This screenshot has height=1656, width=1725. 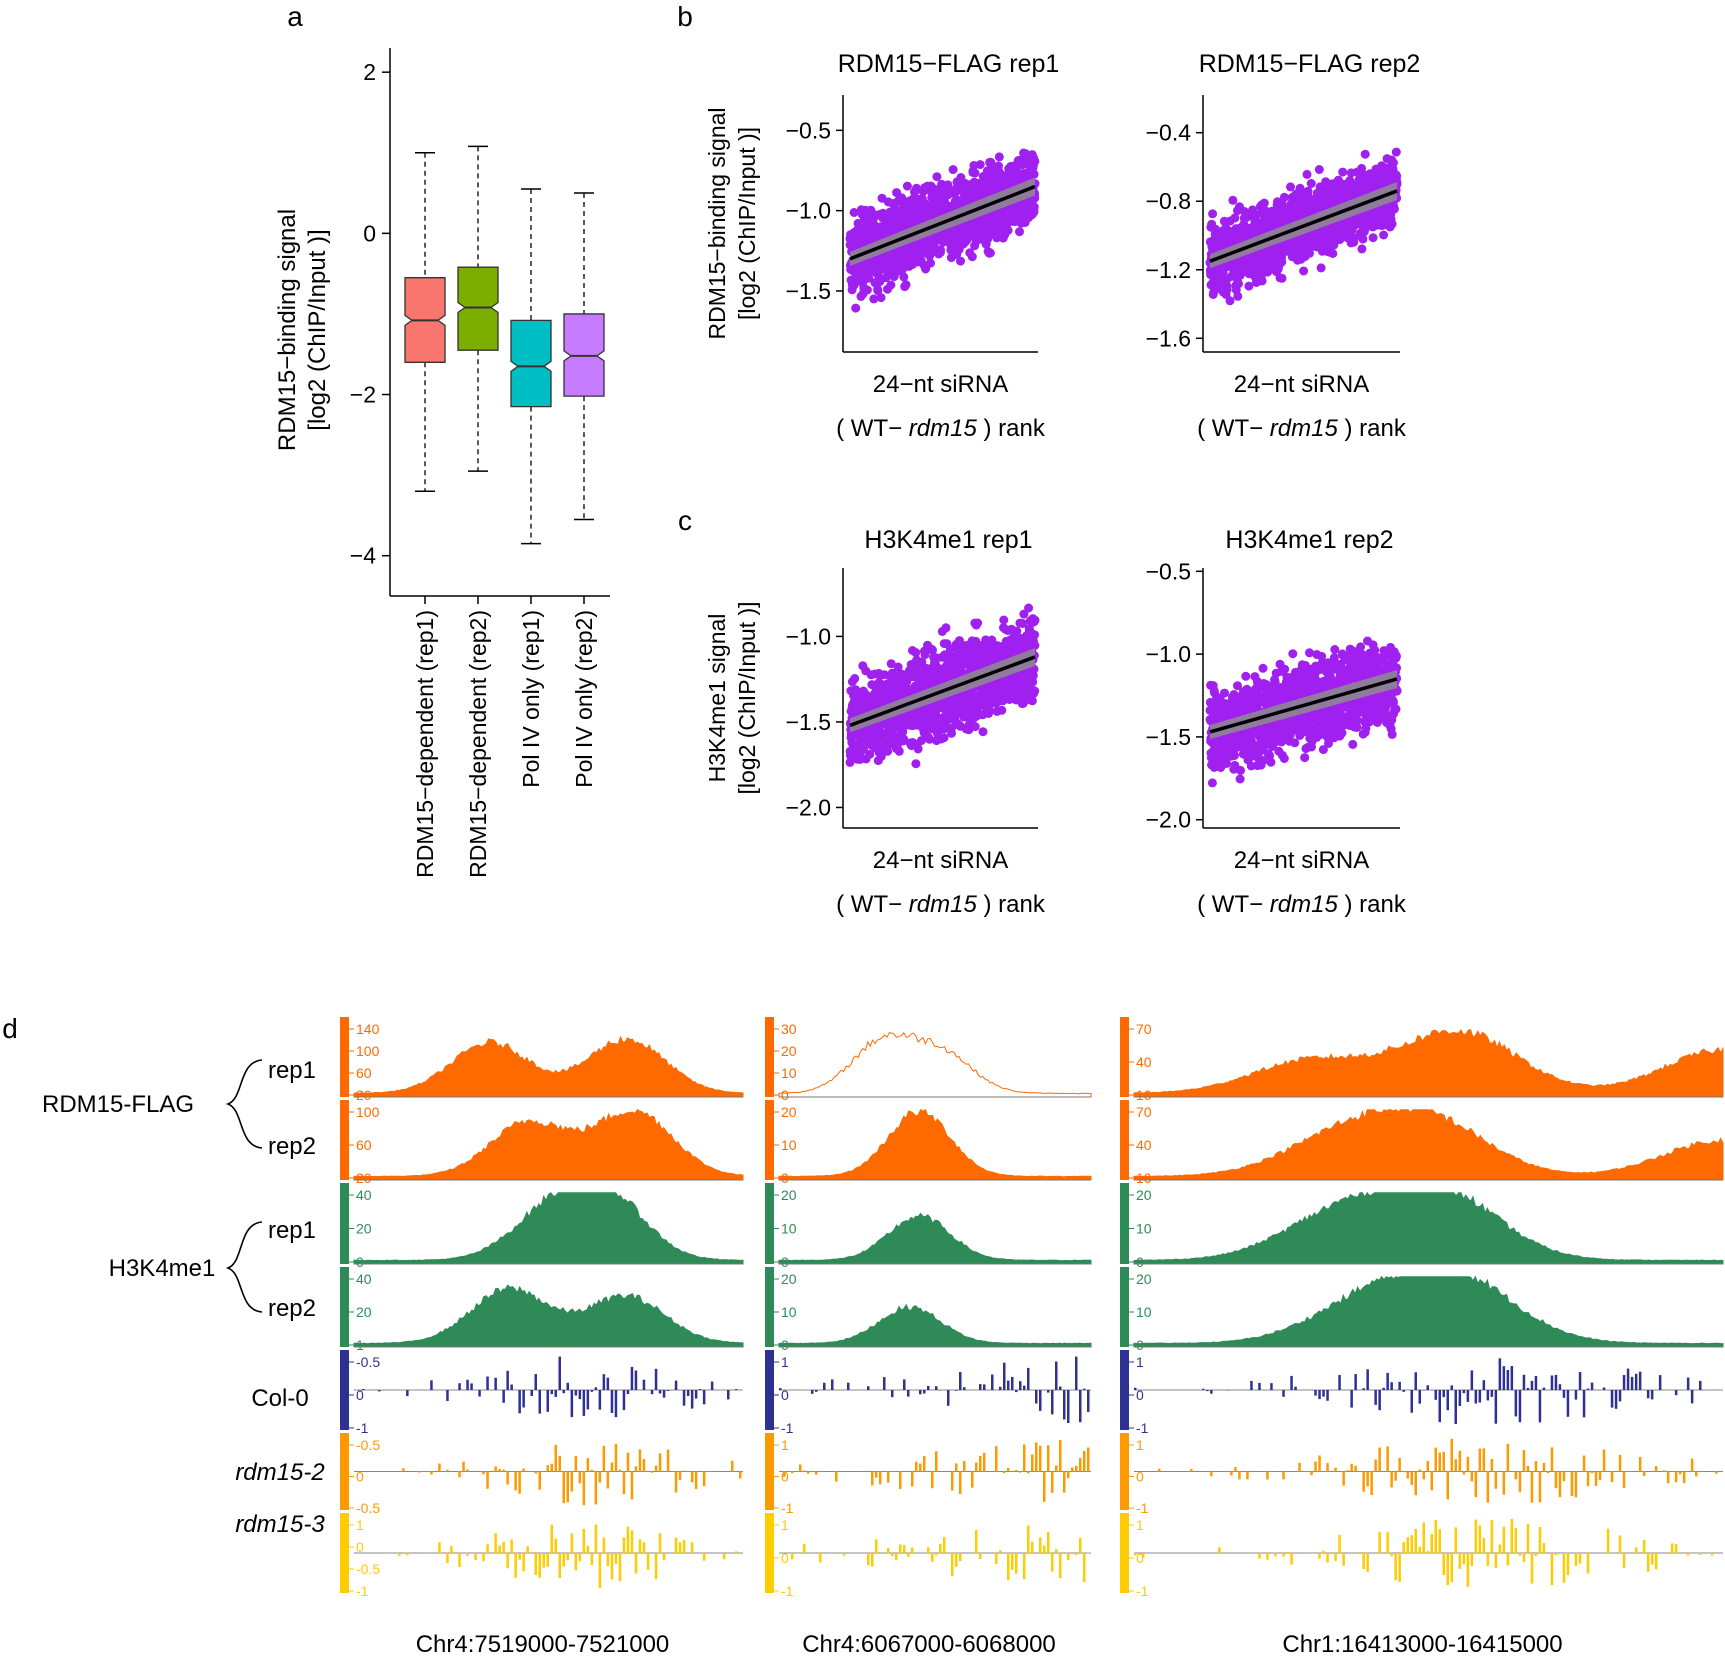 I want to click on scatter-ytick-label: −0.8, so click(x=1168, y=201).